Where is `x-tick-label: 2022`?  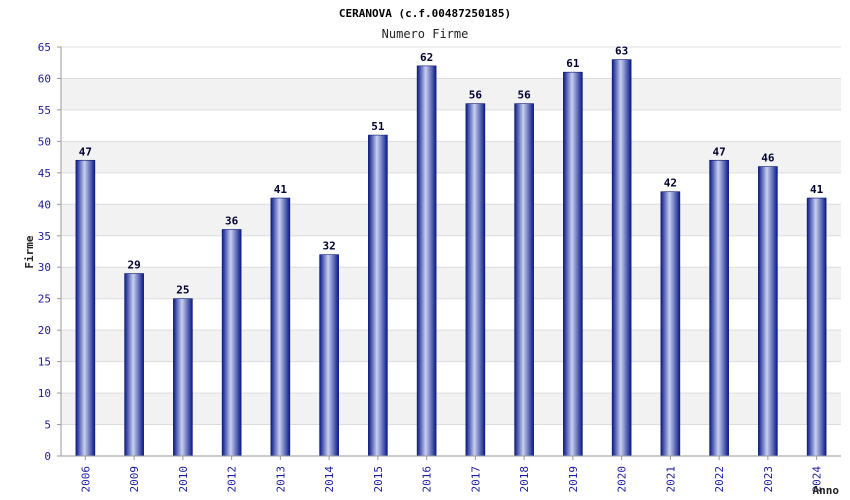 x-tick-label: 2022 is located at coordinates (719, 479).